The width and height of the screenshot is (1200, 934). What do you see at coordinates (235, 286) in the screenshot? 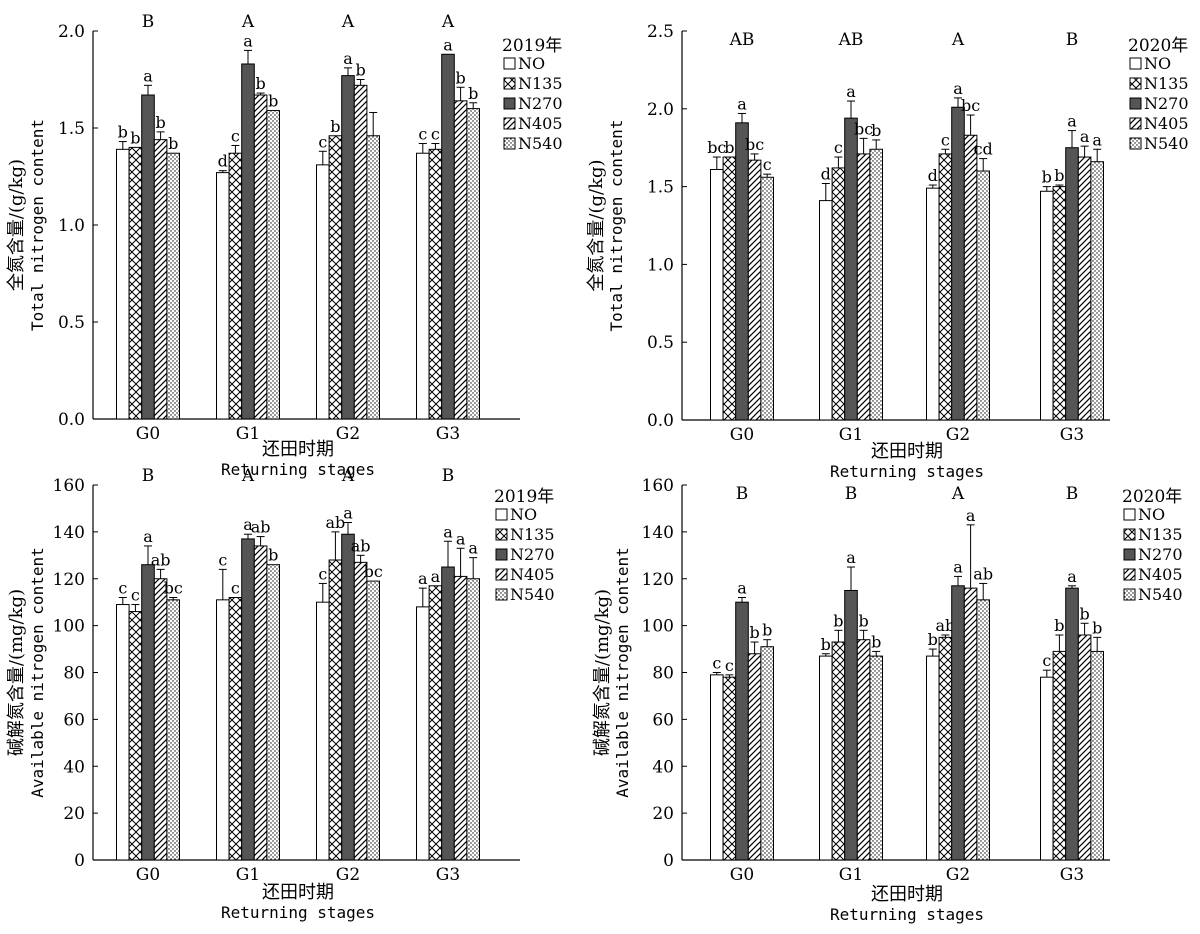
I see `bar-n135-g1` at bounding box center [235, 286].